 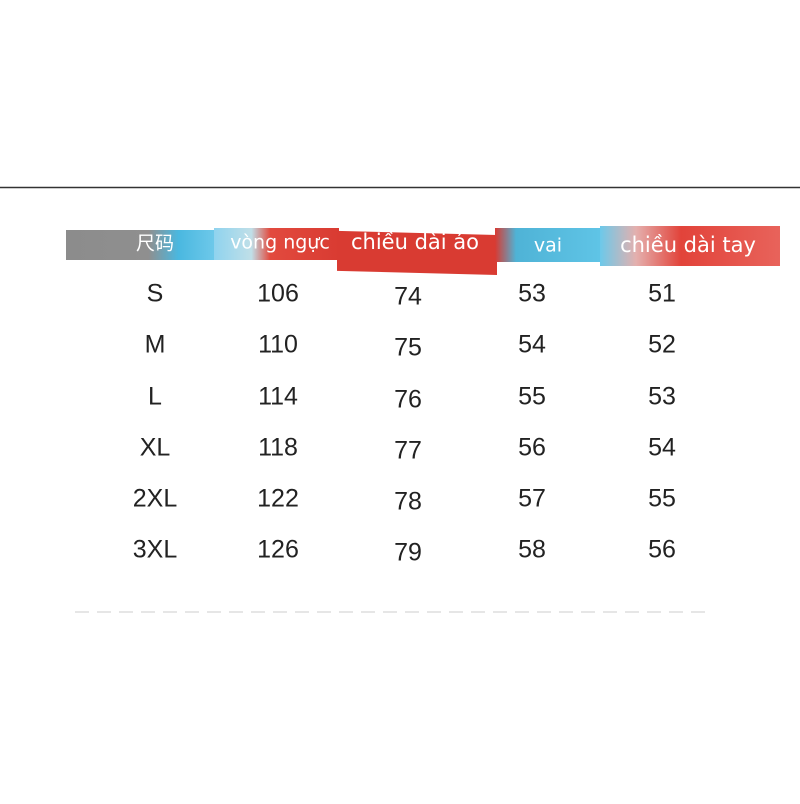 What do you see at coordinates (278, 550) in the screenshot?
I see `table-cell: 126` at bounding box center [278, 550].